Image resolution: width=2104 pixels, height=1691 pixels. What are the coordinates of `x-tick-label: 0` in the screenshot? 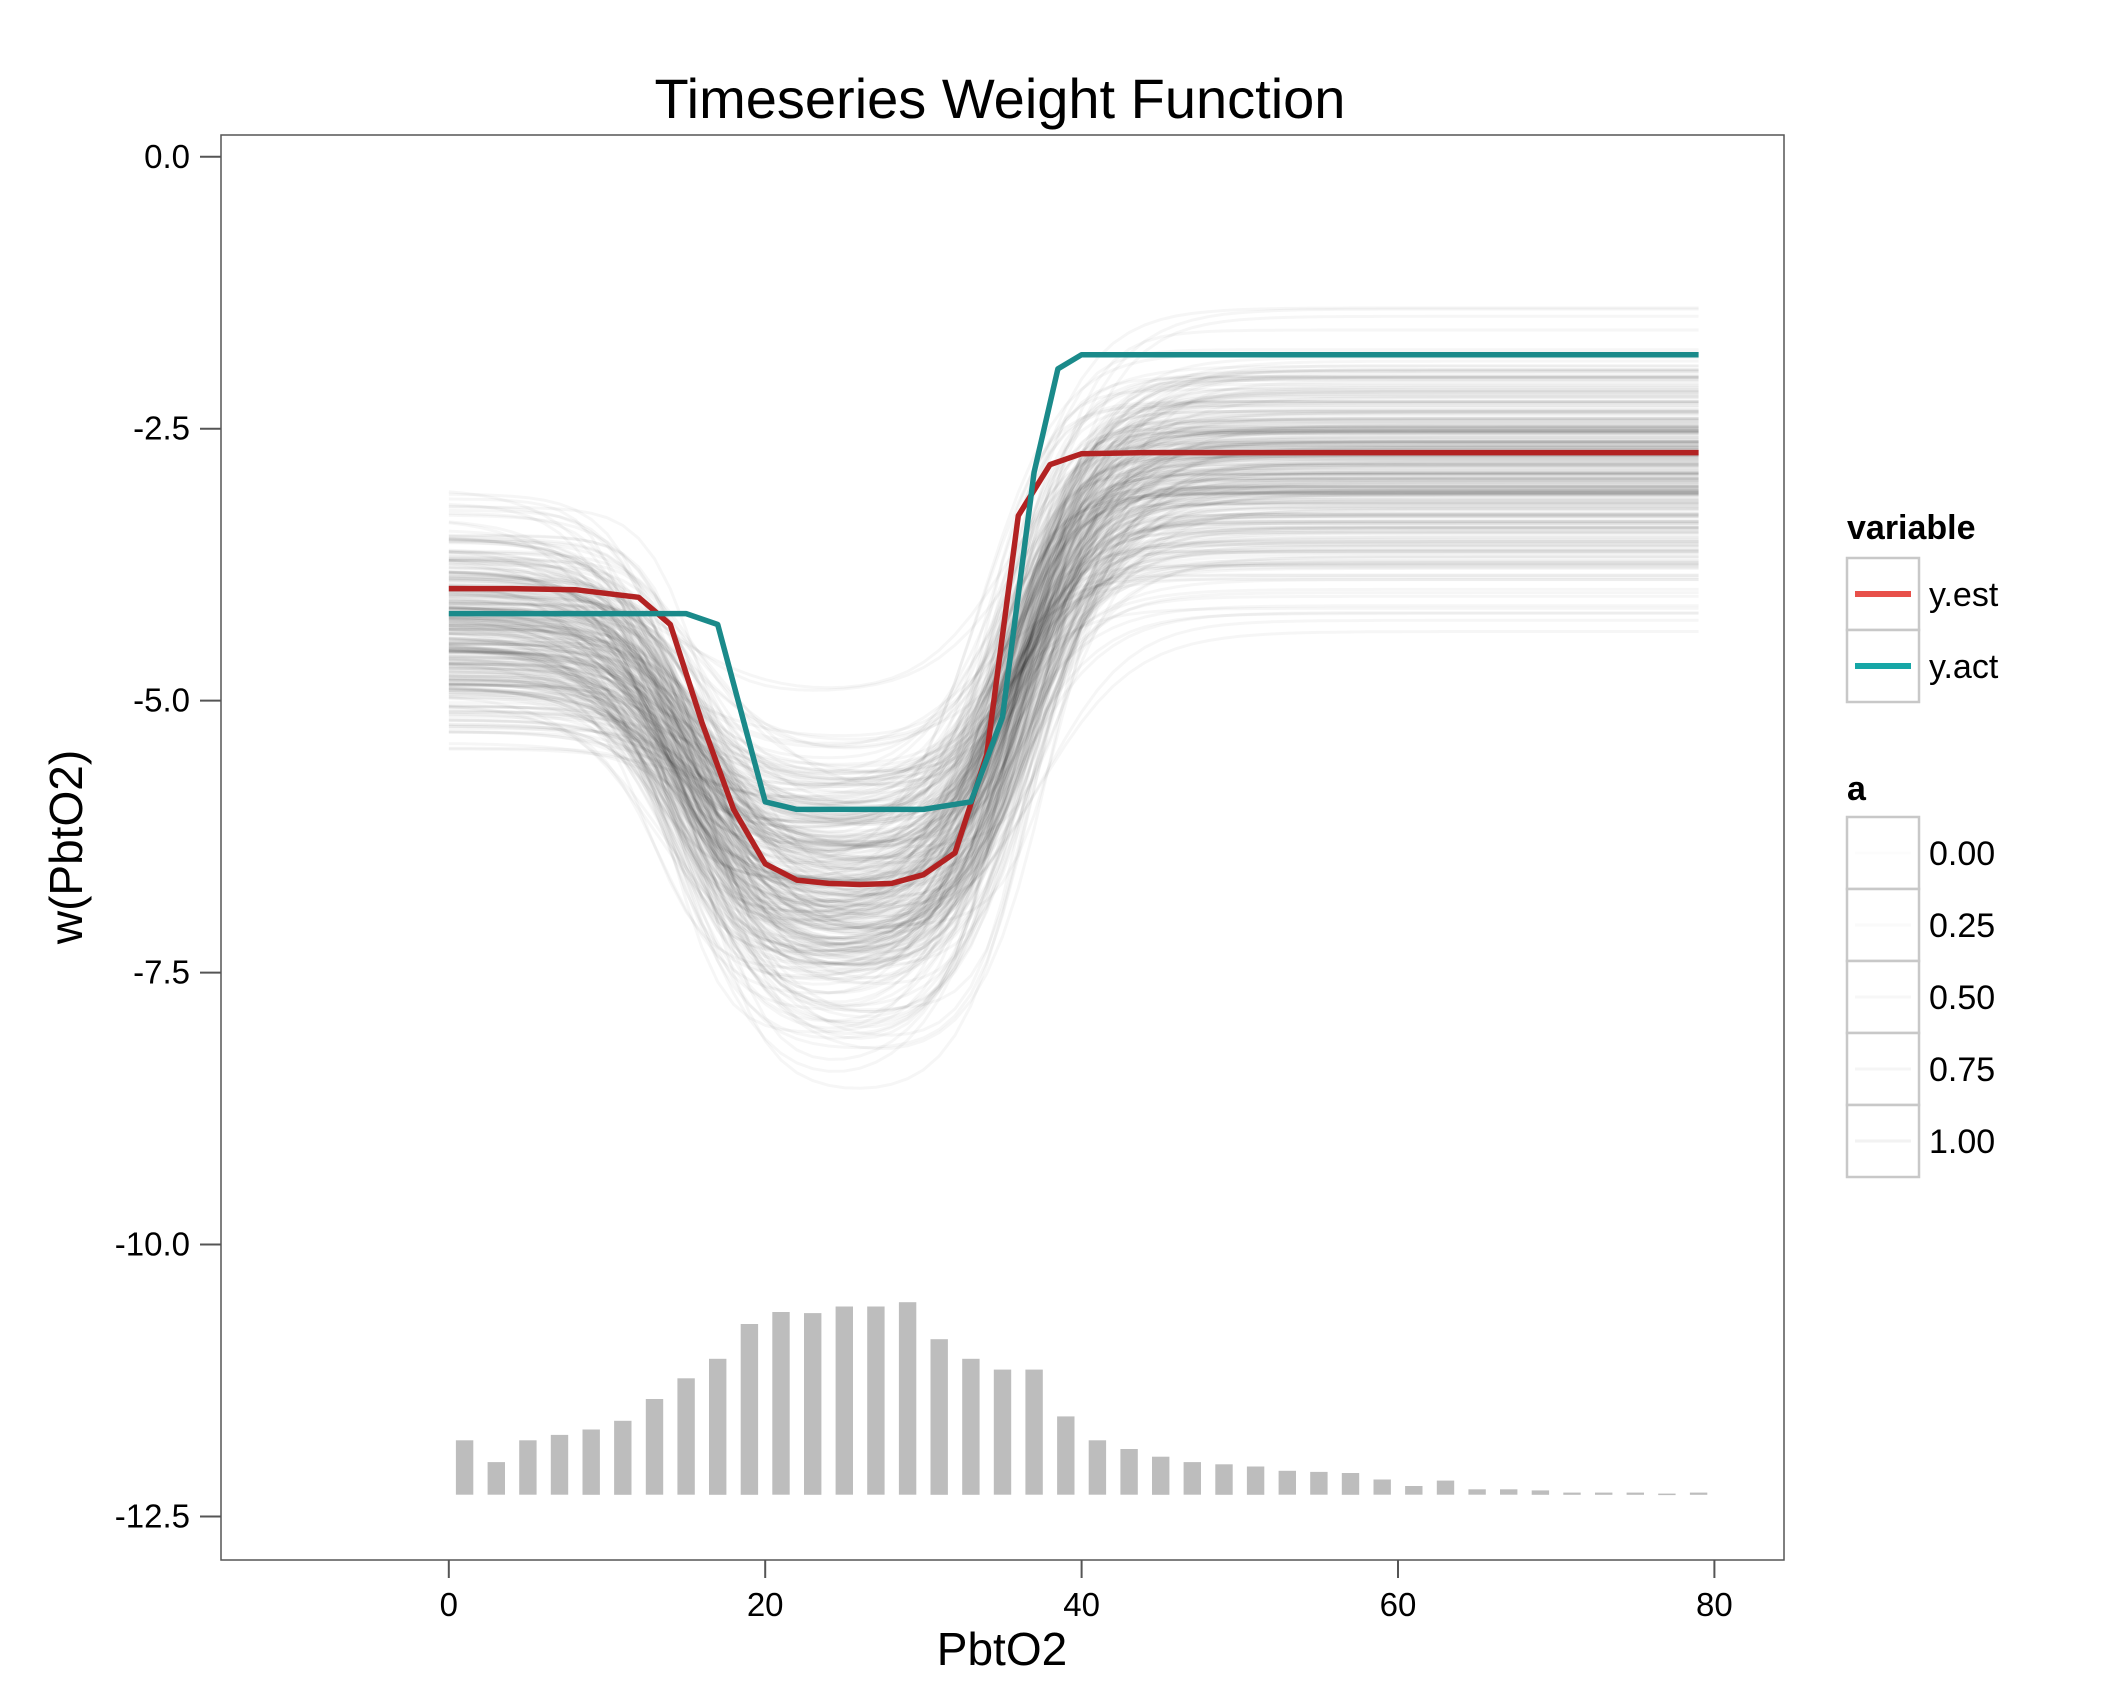 It's located at (449, 1604).